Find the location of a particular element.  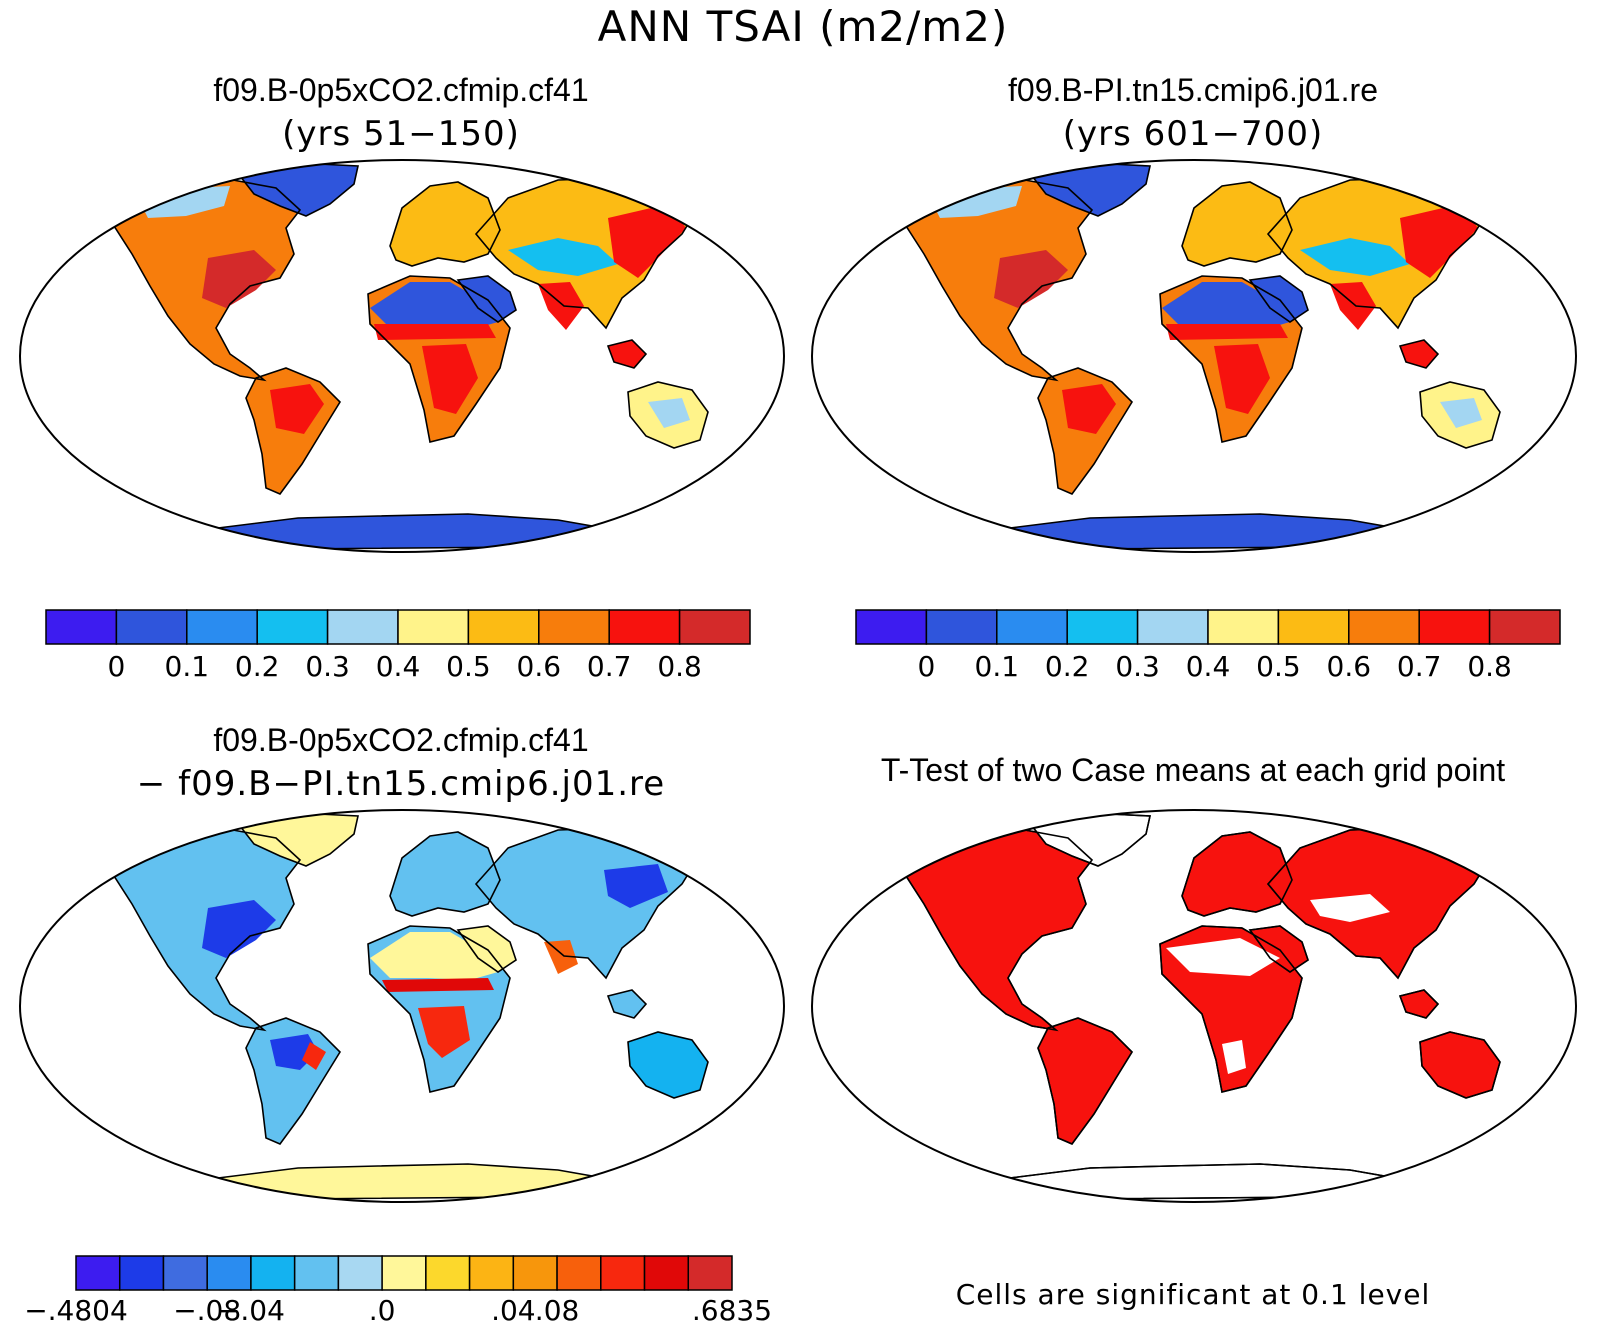

figure-title: ANN TSAI (m2/m2) is located at coordinates (803, 26).